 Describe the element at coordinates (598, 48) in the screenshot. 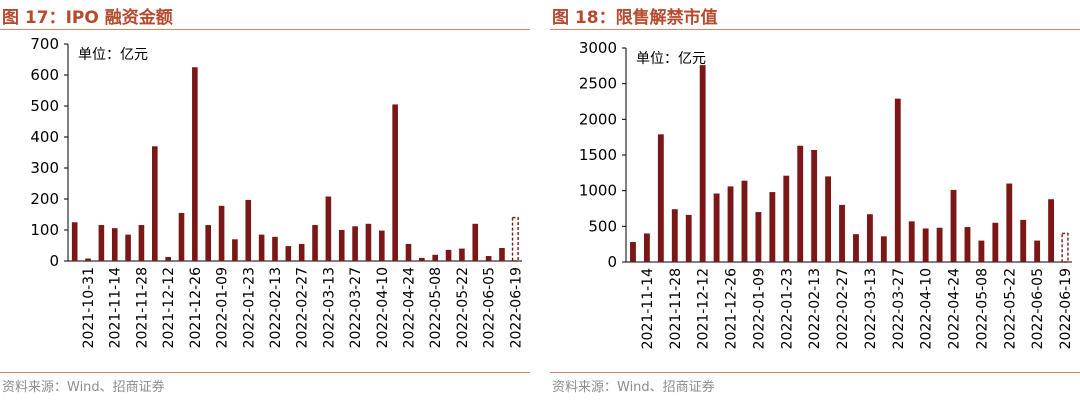

I see `y-tick-label: 3000` at that location.